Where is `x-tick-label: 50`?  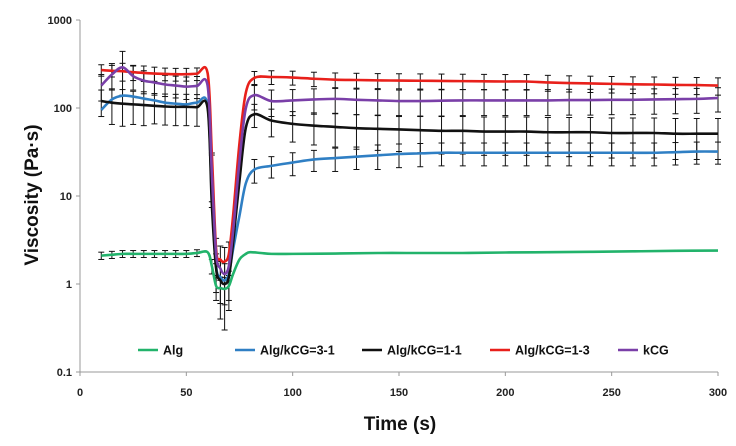
x-tick-label: 50 is located at coordinates (186, 393).